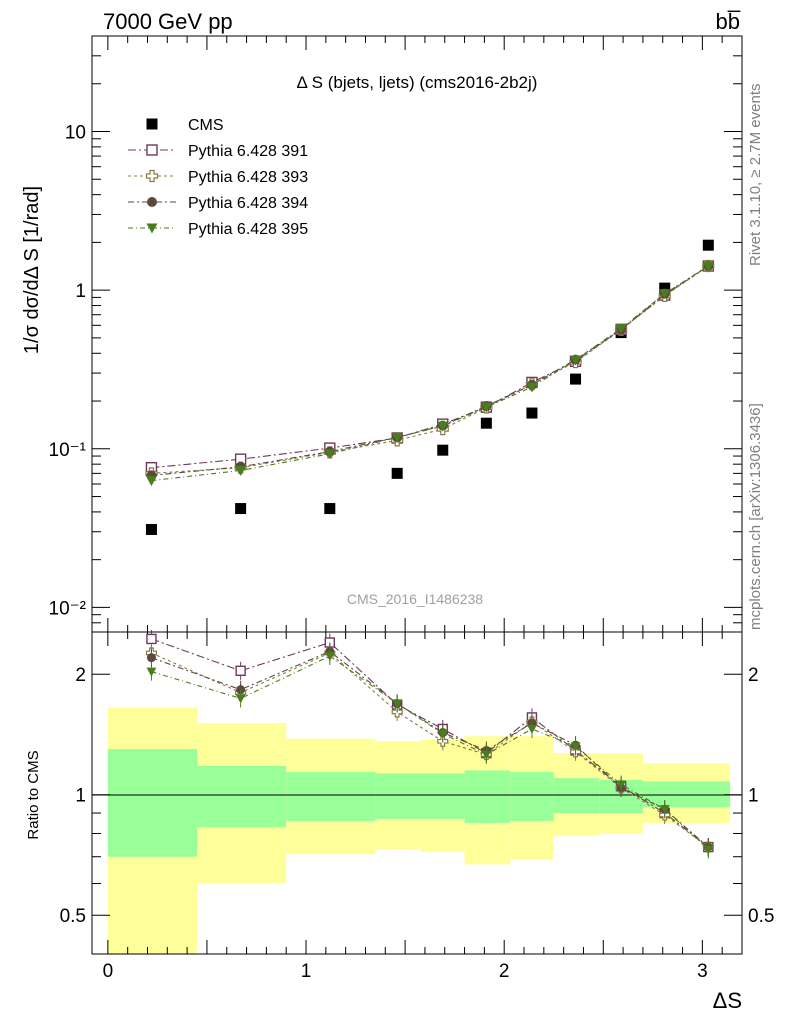 This screenshot has height=1024, width=786. What do you see at coordinates (417, 82) in the screenshot?
I see `chart-title: Δ S (bjets, ljets) (cms2016-2b2j)` at bounding box center [417, 82].